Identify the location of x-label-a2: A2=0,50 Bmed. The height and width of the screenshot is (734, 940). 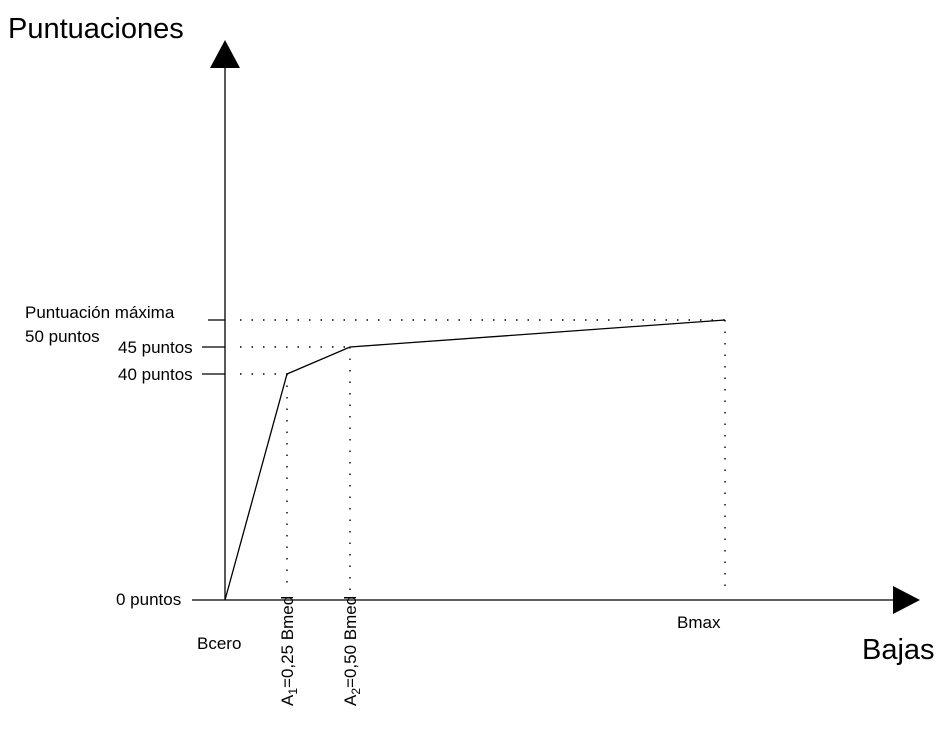
(352, 651).